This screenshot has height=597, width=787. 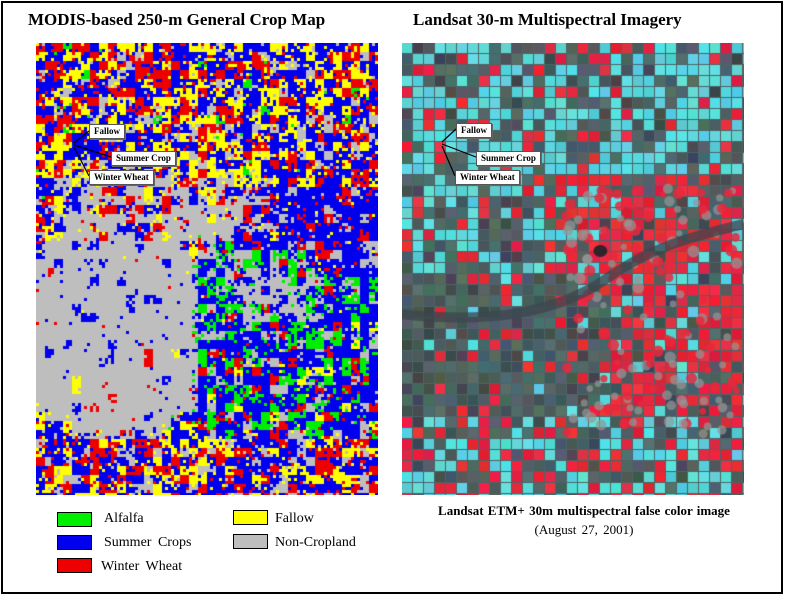 What do you see at coordinates (250, 541) in the screenshot?
I see `legend-swatch-non-cropland` at bounding box center [250, 541].